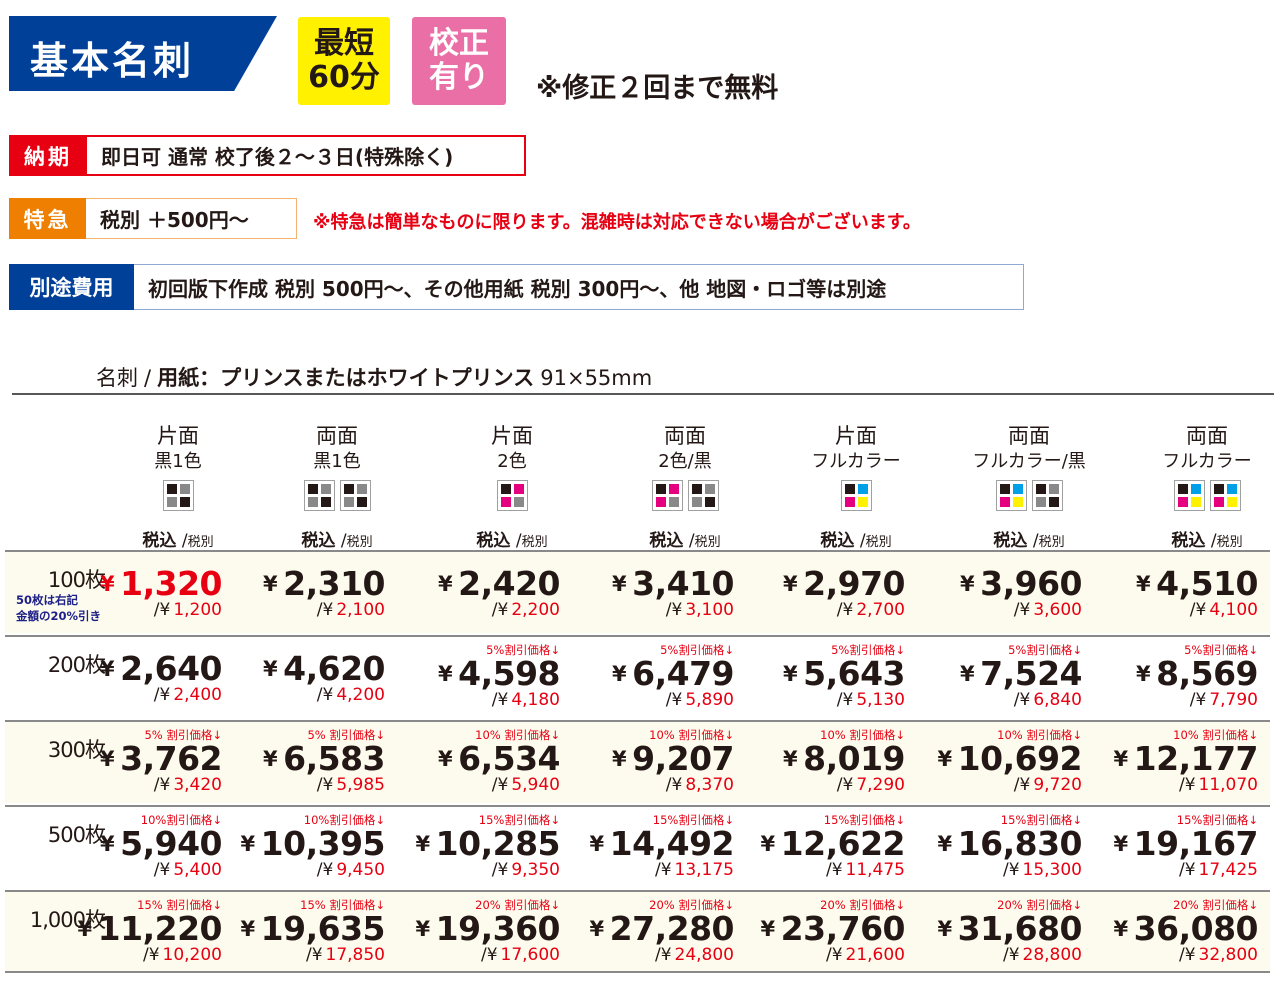 The height and width of the screenshot is (982, 1280). Describe the element at coordinates (875, 955) in the screenshot. I see `price-excl-value: 21,600` at that location.